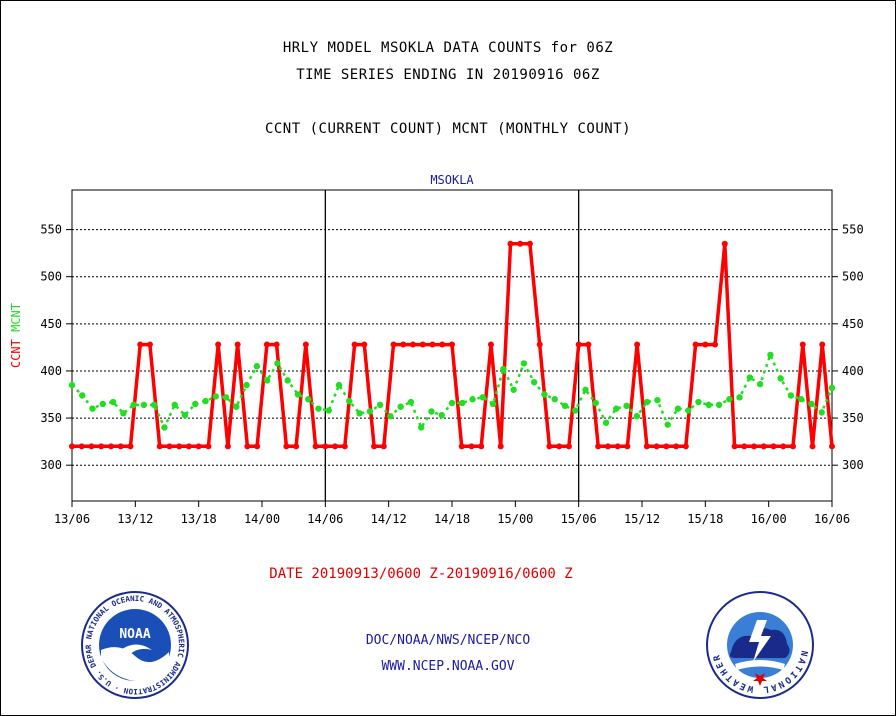 The width and height of the screenshot is (896, 716). Describe the element at coordinates (759, 644) in the screenshot. I see `nws-logo: NATIONAL WEATHER SERVICE` at that location.